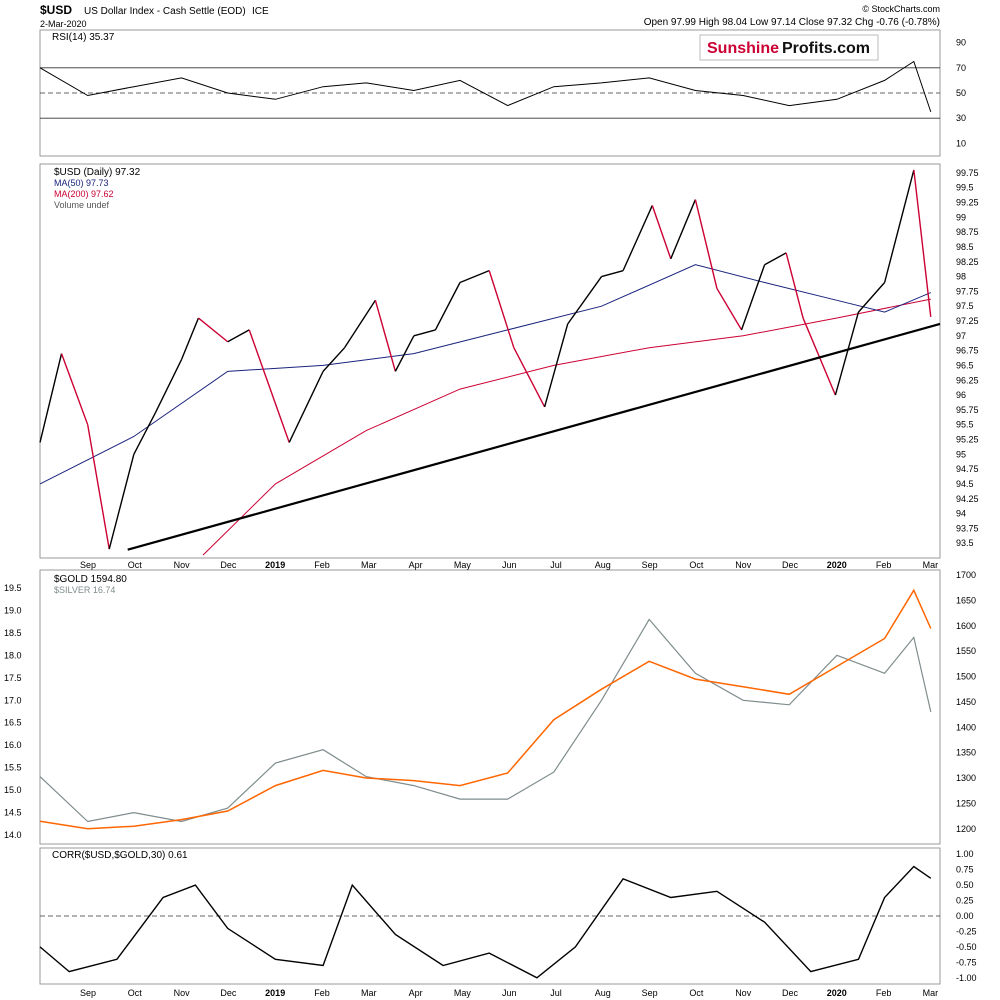  I want to click on silver-ytick-label: 15.0, so click(13, 790).